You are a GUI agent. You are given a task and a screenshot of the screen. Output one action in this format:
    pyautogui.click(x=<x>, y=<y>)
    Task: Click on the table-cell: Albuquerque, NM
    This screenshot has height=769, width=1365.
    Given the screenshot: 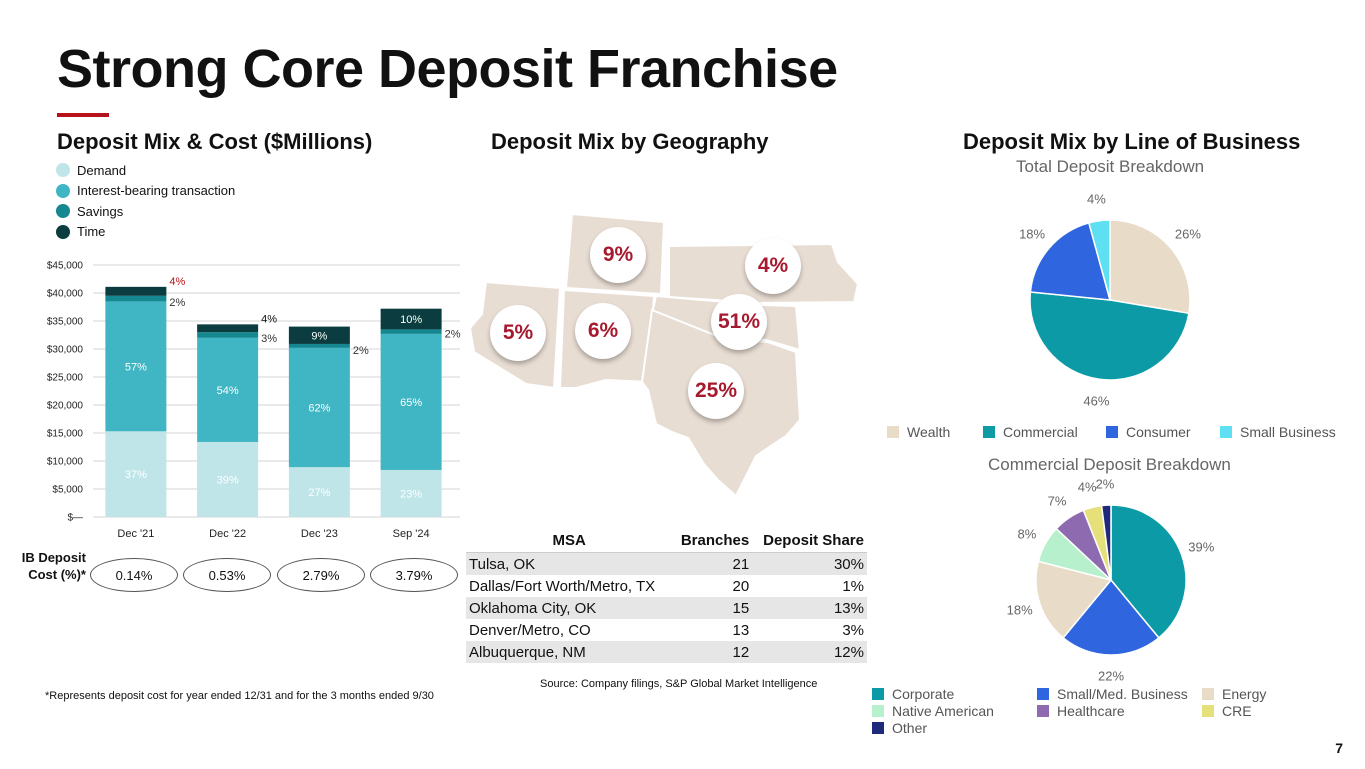 What is the action you would take?
    pyautogui.click(x=569, y=652)
    